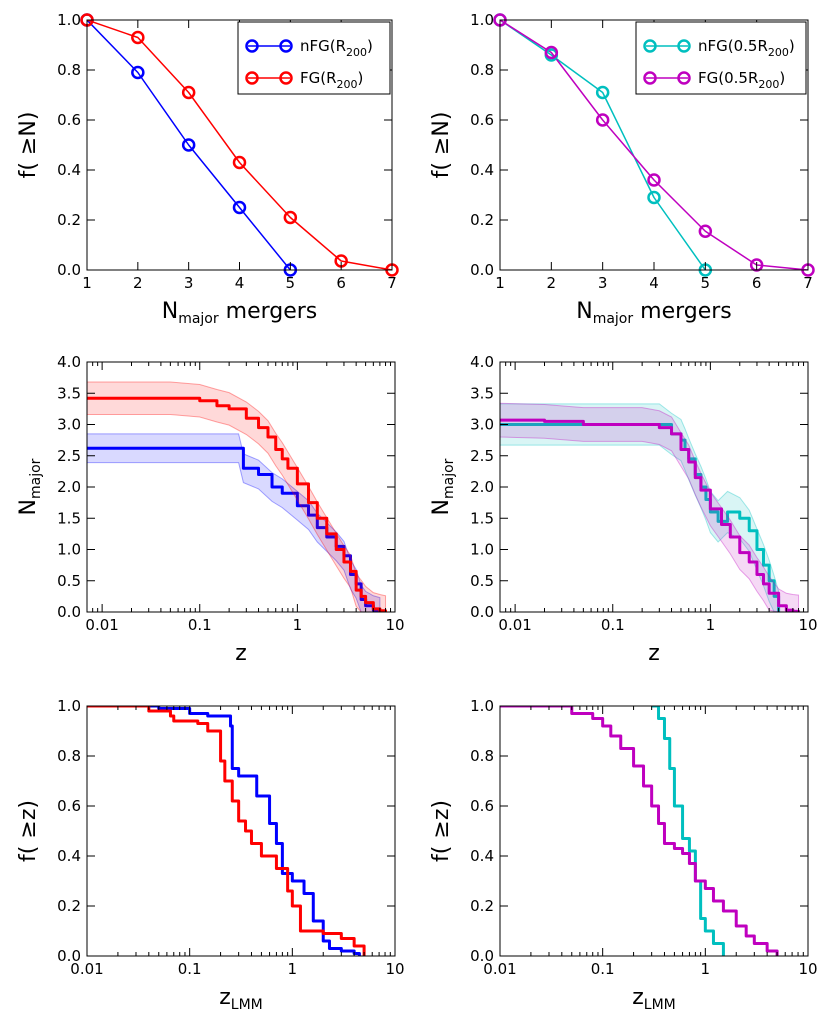  Describe the element at coordinates (441, 145) in the screenshot. I see `y-axis-label: f( ≥N)` at that location.